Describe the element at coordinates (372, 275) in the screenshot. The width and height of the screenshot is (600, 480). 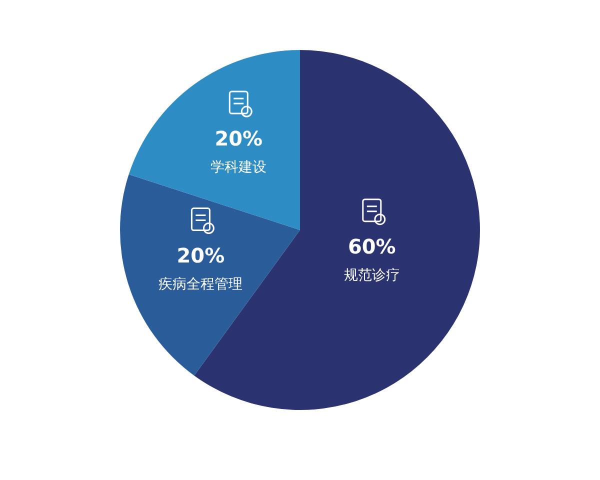
I see `slice-label: 规范诊疗` at that location.